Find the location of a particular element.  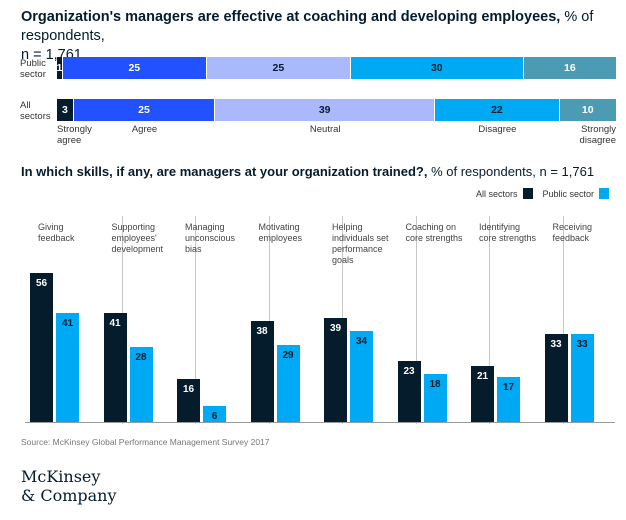

vertical-bar: 29 is located at coordinates (288, 383).